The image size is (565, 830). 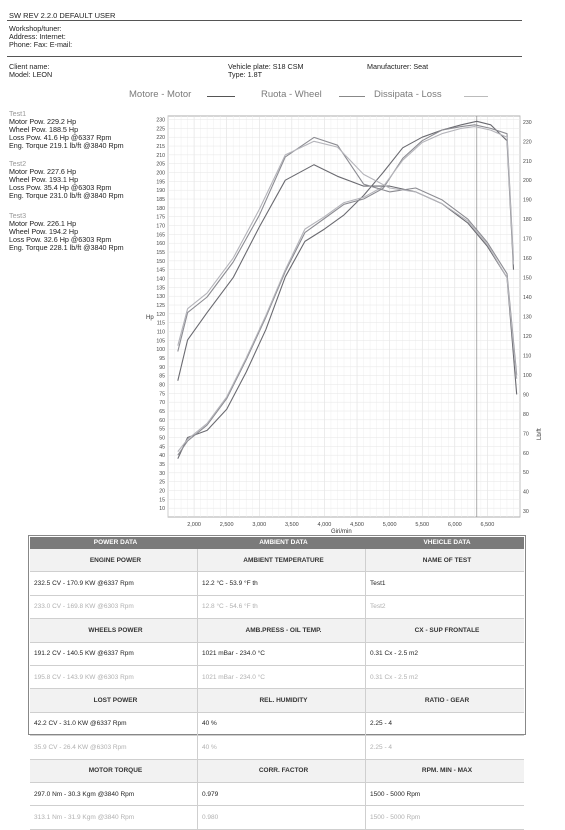 I want to click on model: Model: LEON, so click(x=31, y=74).